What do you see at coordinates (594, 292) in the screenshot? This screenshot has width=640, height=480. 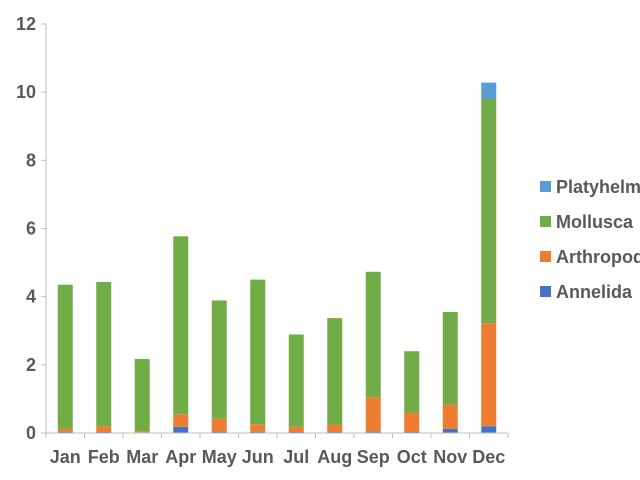 I see `legend-label: Annelida` at bounding box center [594, 292].